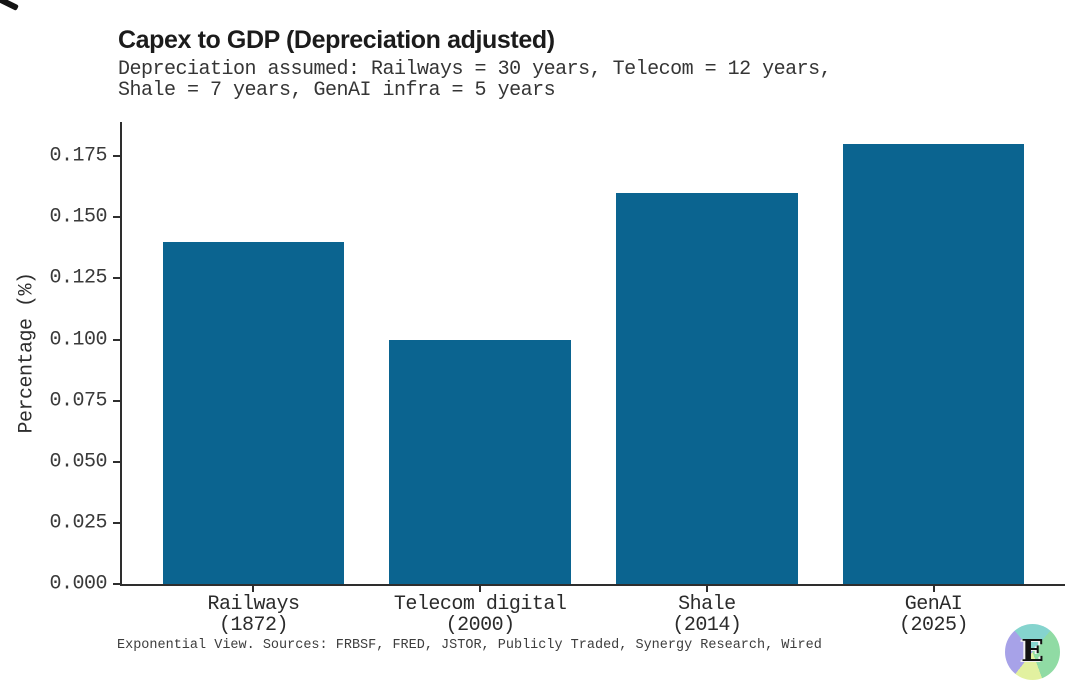 Image resolution: width=1080 pixels, height=685 pixels. Describe the element at coordinates (78, 523) in the screenshot. I see `y-tick-label-0.025: 0.025` at that location.